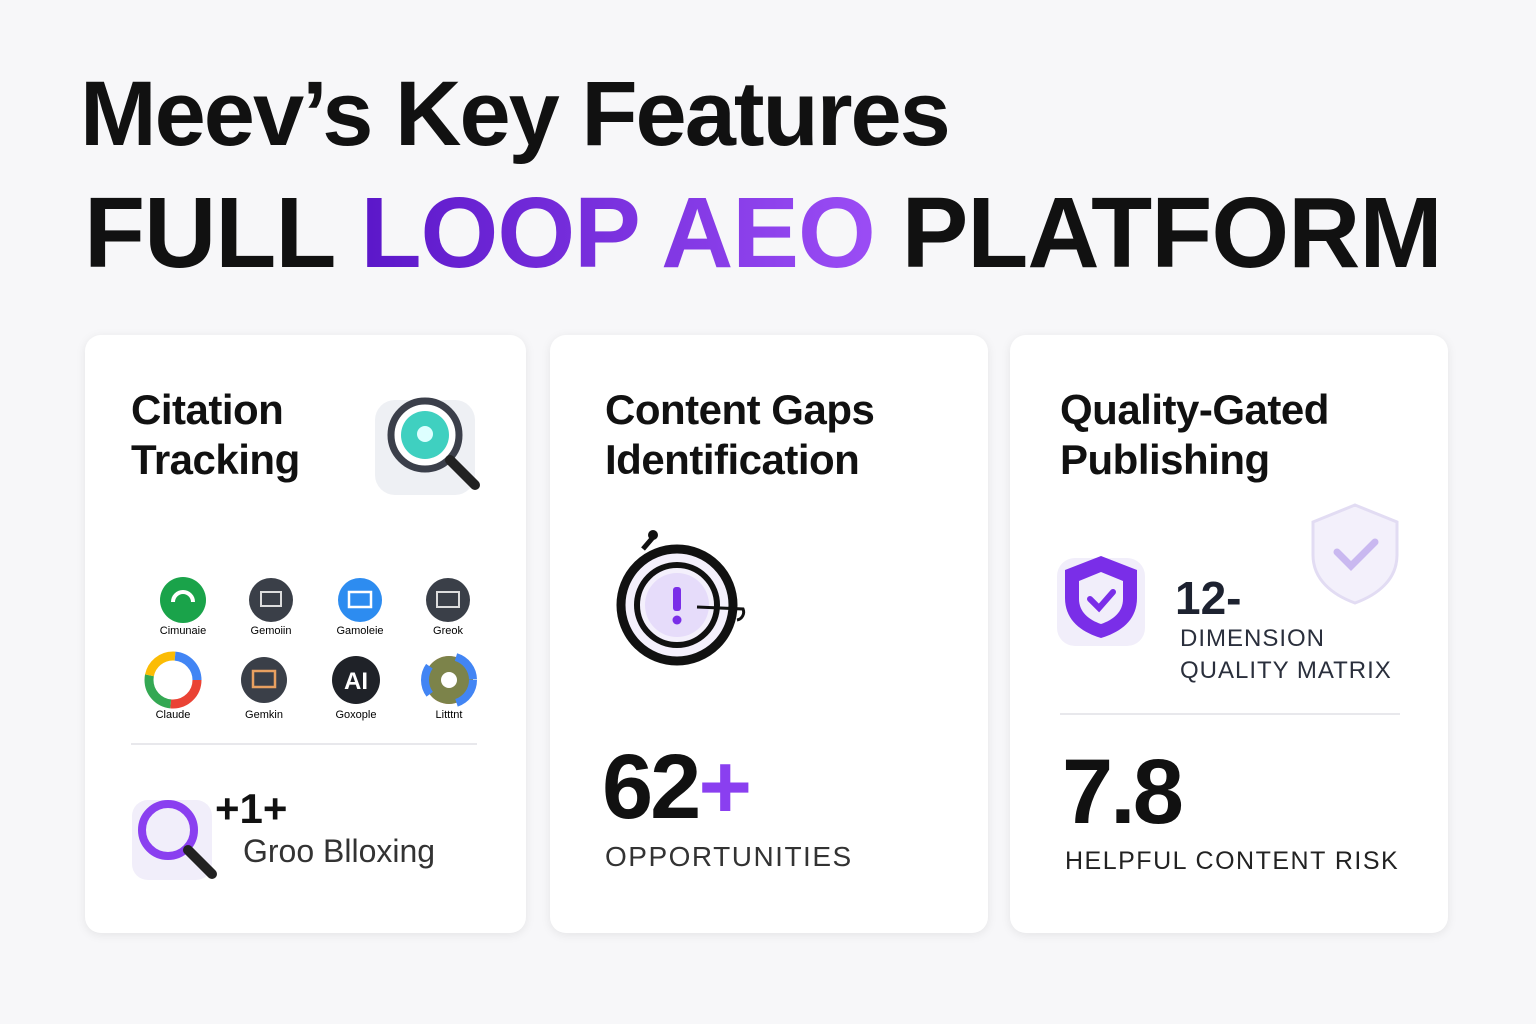 This screenshot has height=1024, width=1536. I want to click on logo-label: Gemoiin, so click(271, 631).